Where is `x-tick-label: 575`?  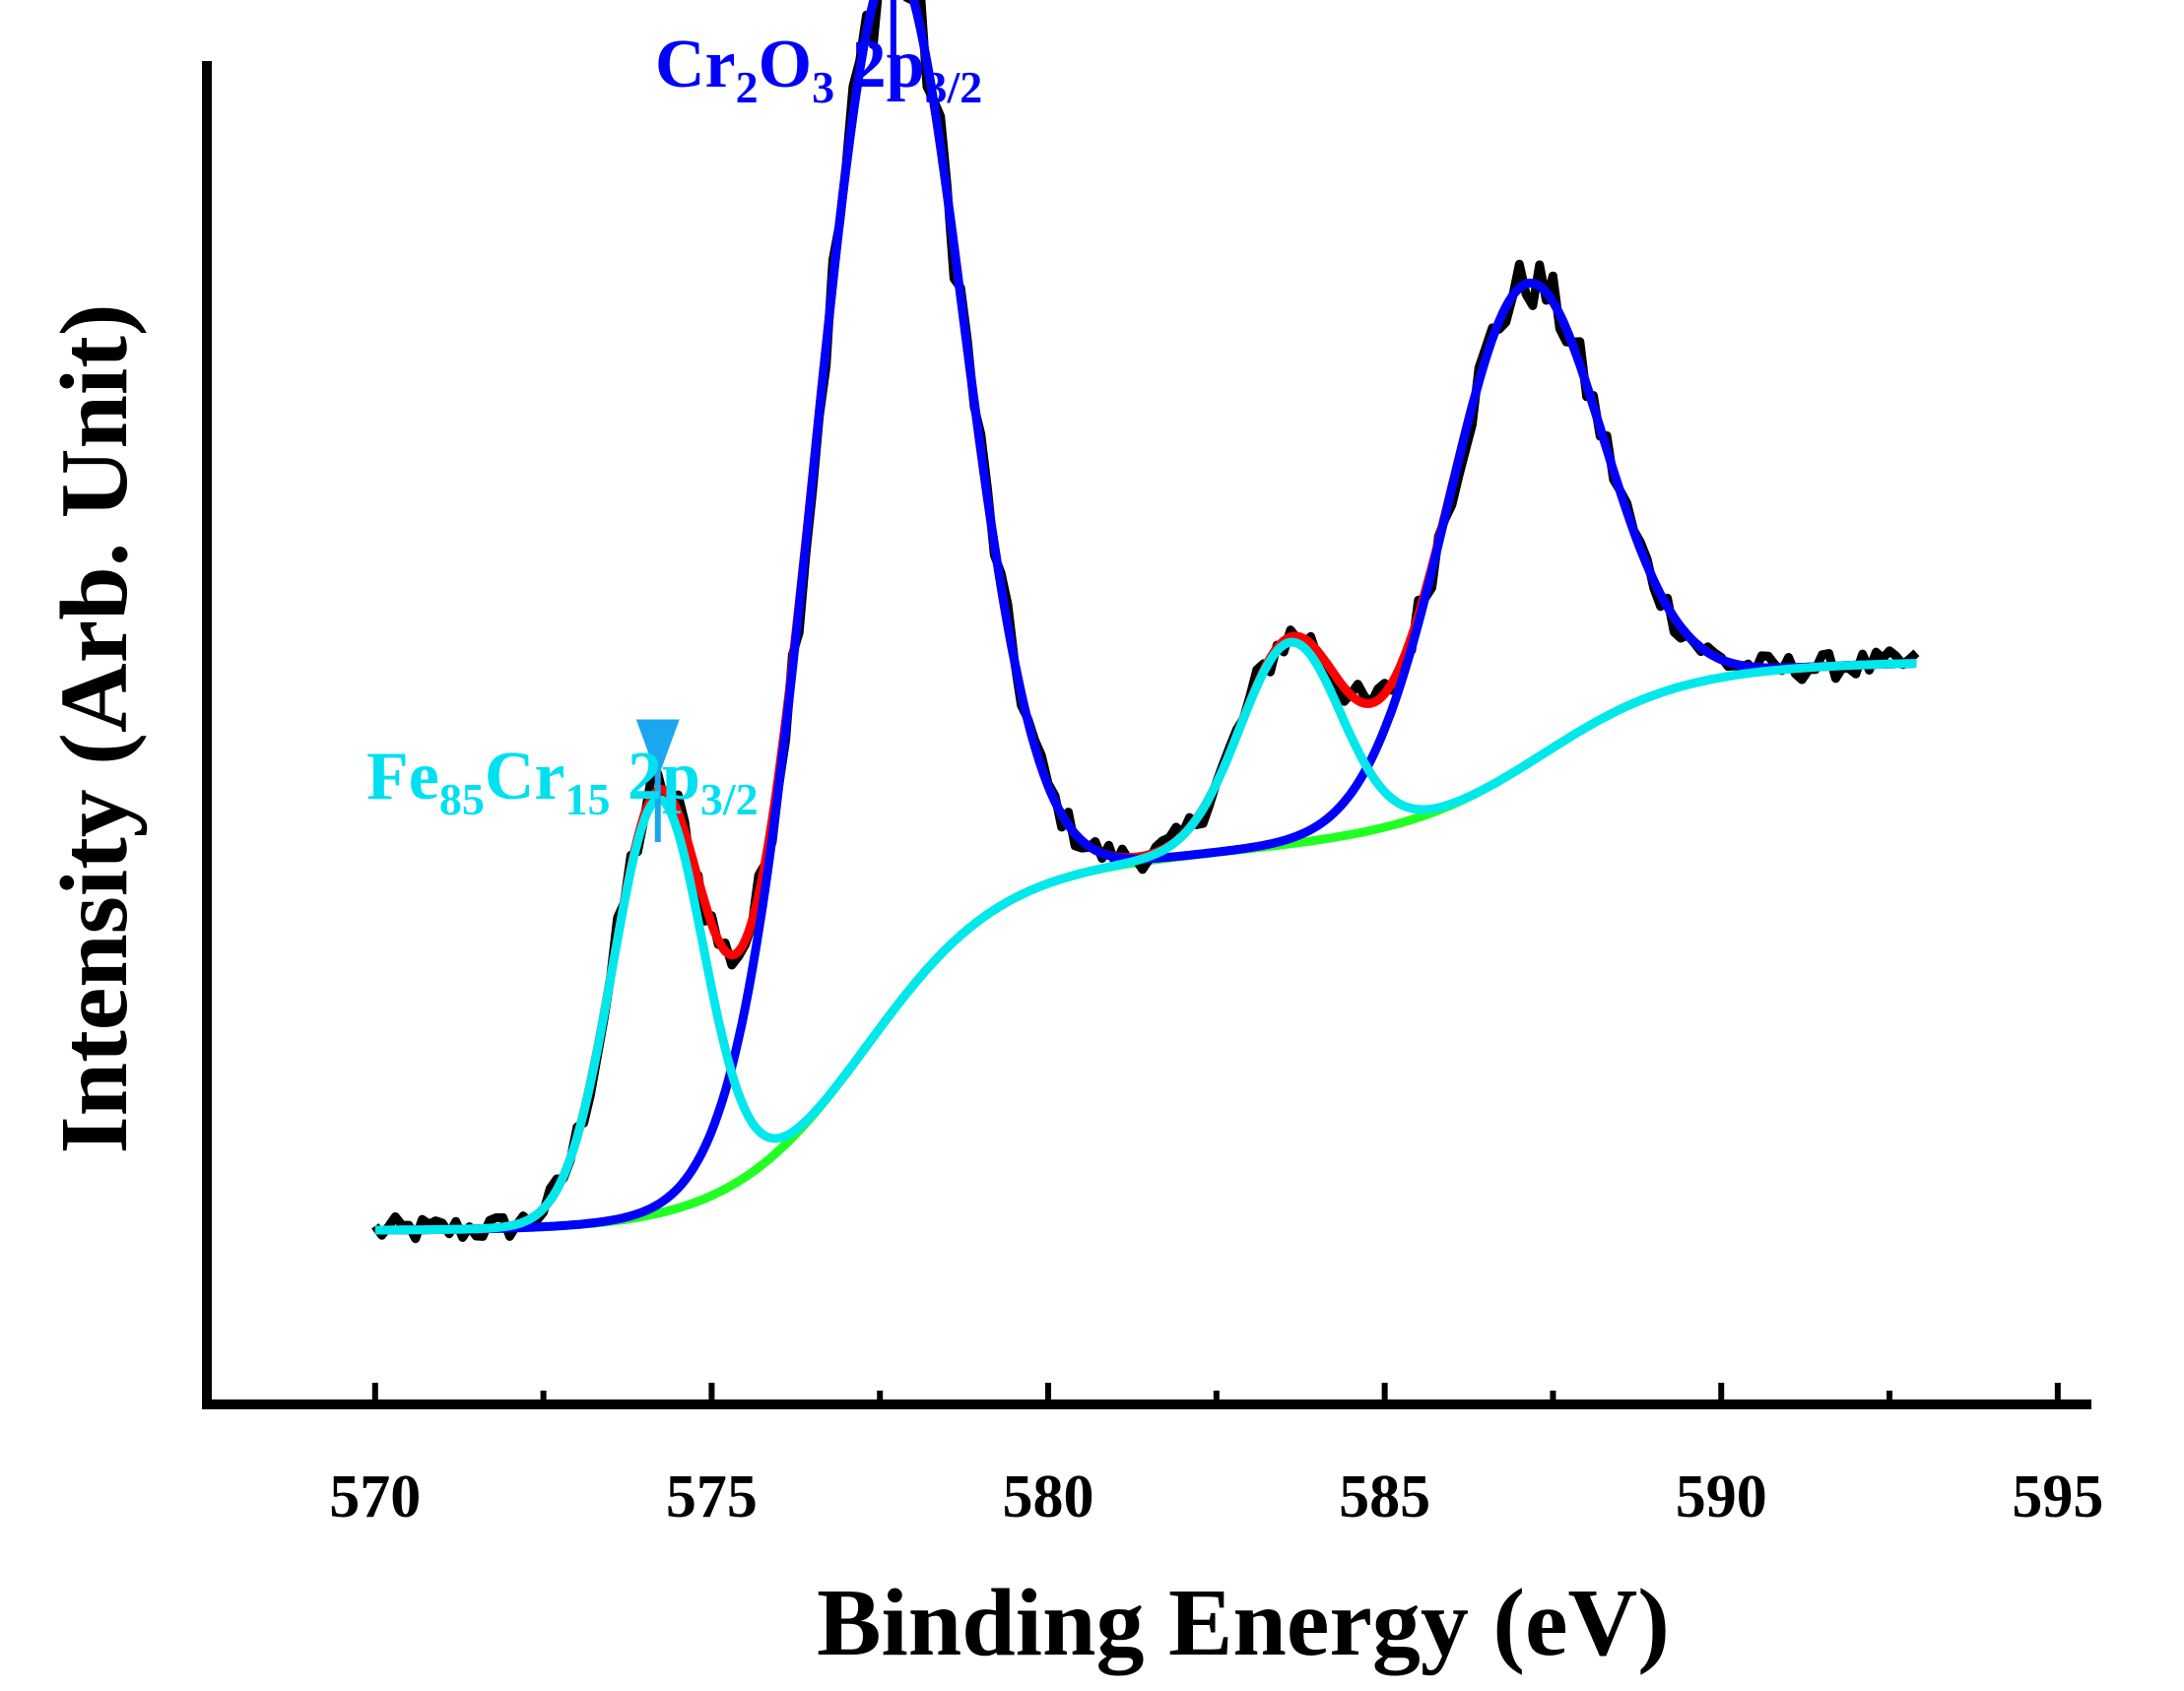 x-tick-label: 575 is located at coordinates (712, 1497).